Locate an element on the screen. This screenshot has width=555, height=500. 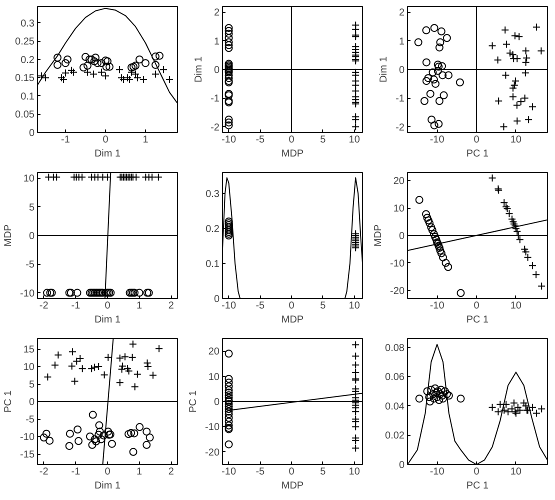
y-tick-label: 0.05 is located at coordinates (25, 115).